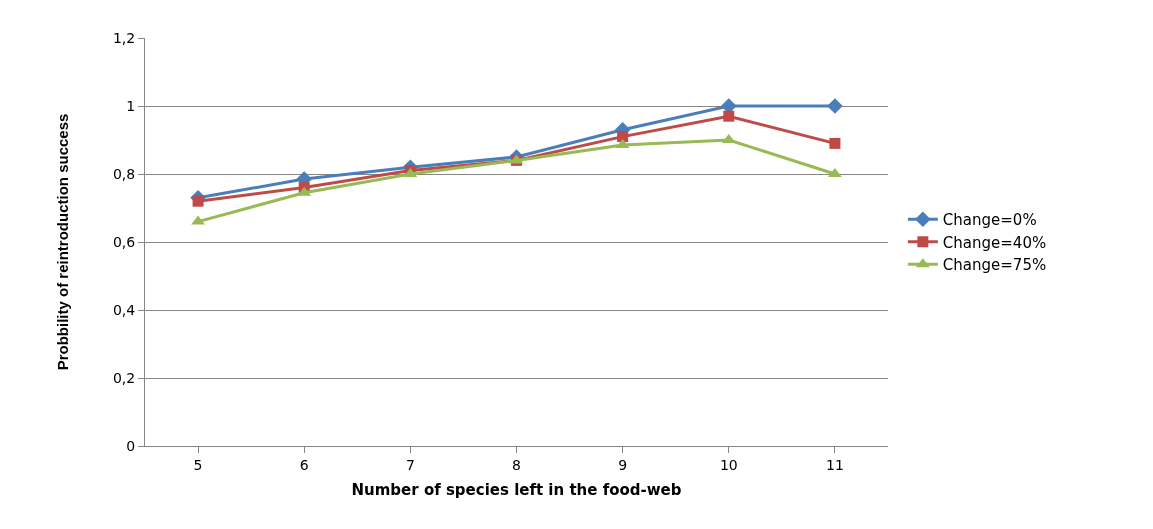  Describe the element at coordinates (124, 37) in the screenshot. I see `y-tick-label: 1,2` at that location.